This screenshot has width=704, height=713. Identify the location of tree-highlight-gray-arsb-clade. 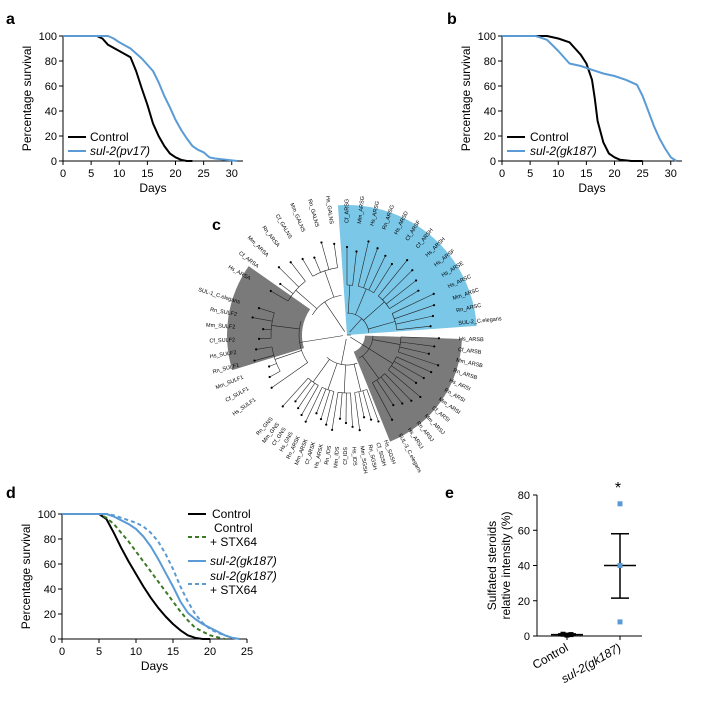
(407, 388).